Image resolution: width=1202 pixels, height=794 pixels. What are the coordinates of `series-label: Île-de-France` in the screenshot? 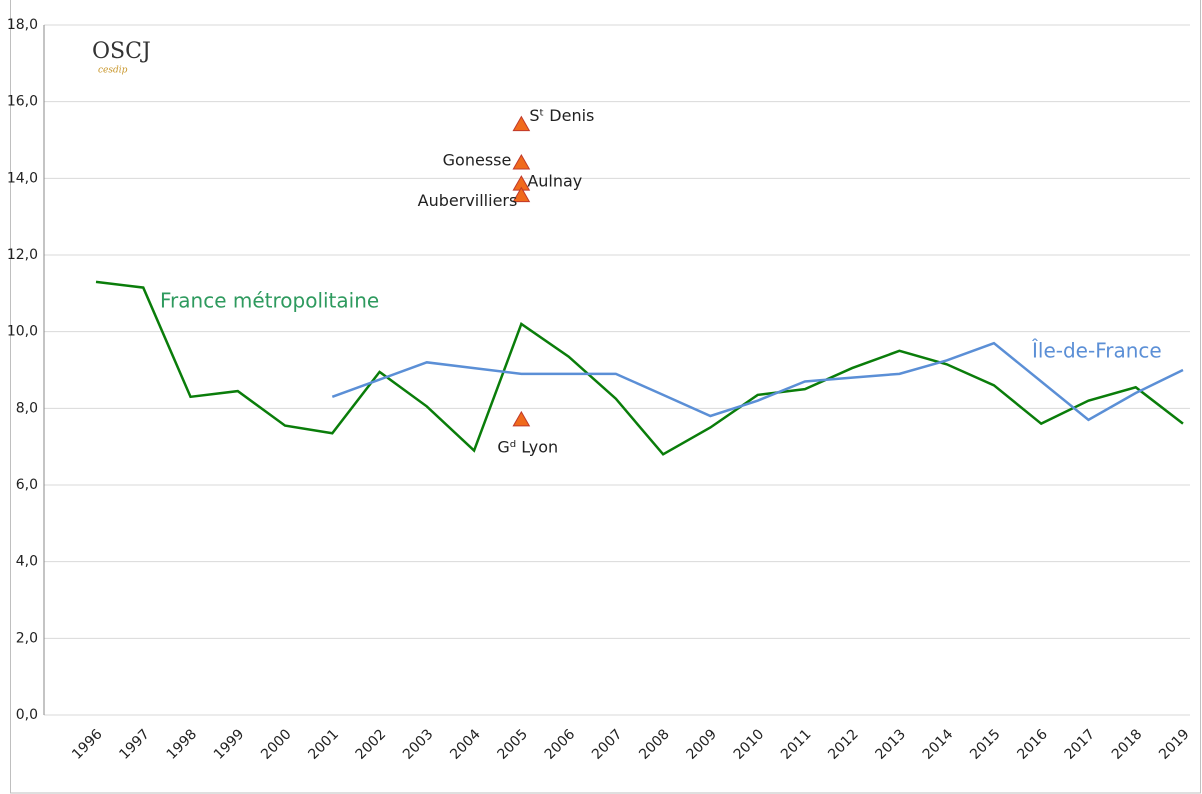 It's located at (1096, 351).